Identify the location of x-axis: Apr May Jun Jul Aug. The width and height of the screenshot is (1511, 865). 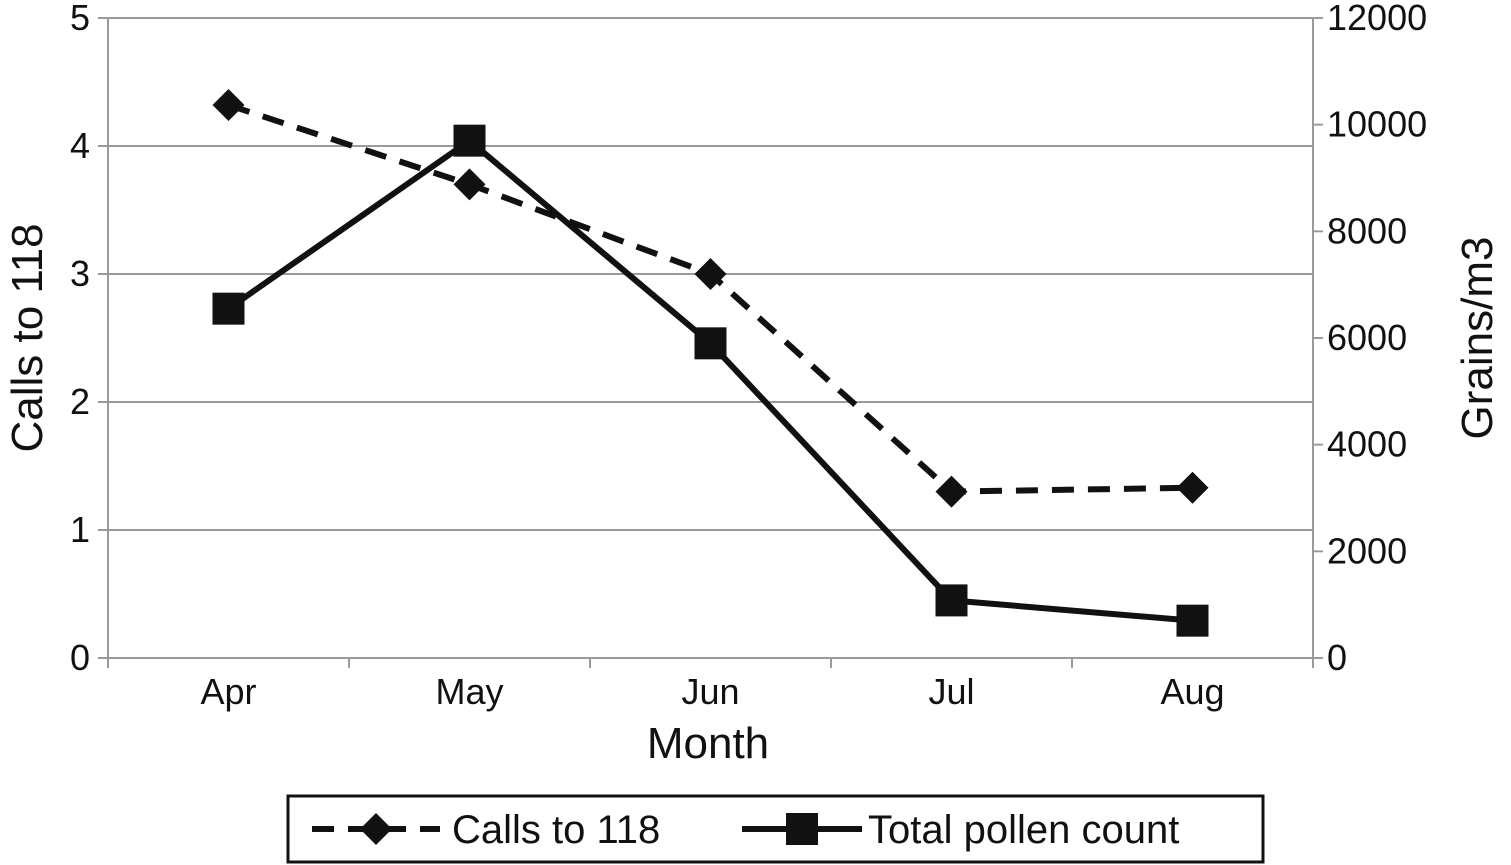
(710, 685).